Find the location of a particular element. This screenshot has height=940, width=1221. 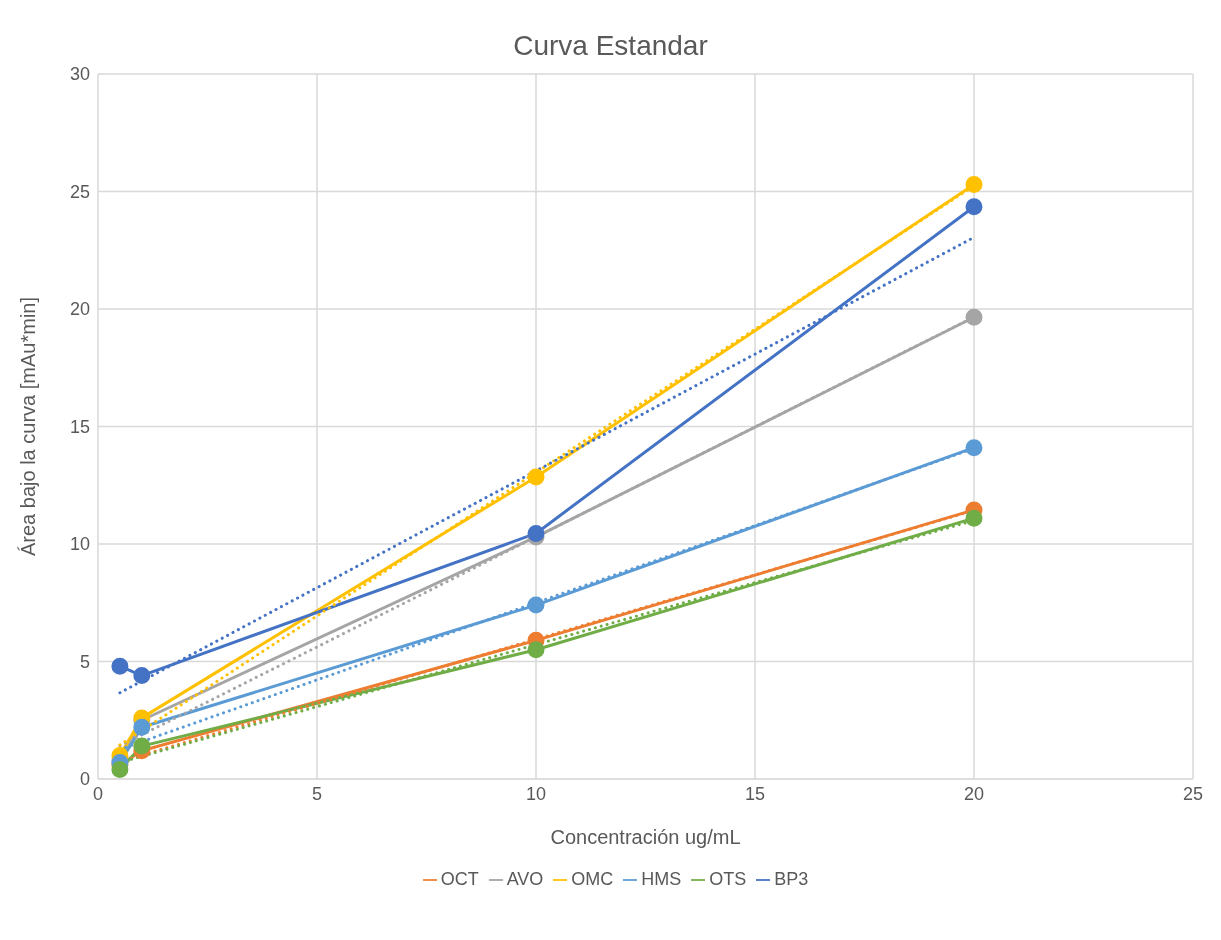

y-axis-title: Área bajo la curva [mAu*min] is located at coordinates (28, 426).